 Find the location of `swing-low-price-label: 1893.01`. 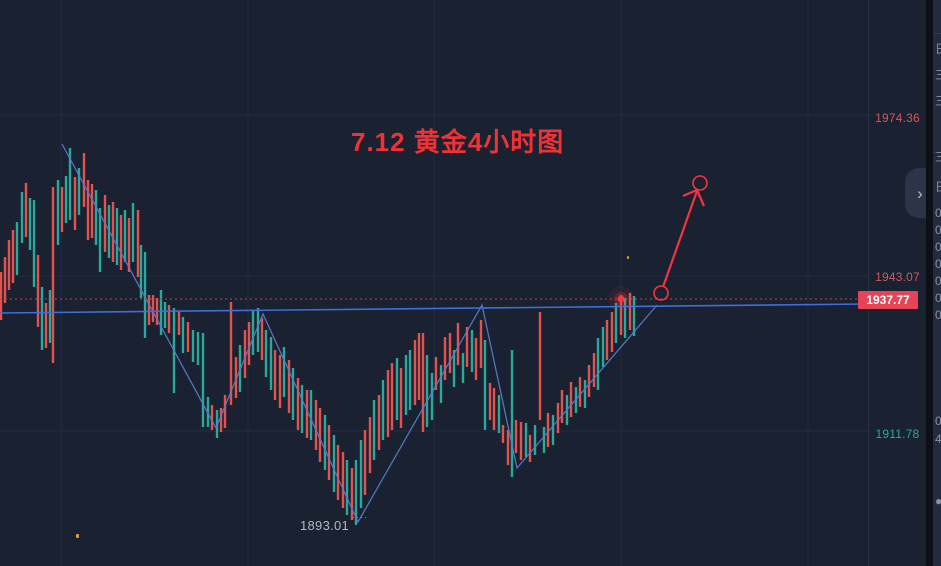

swing-low-price-label: 1893.01 is located at coordinates (325, 525).